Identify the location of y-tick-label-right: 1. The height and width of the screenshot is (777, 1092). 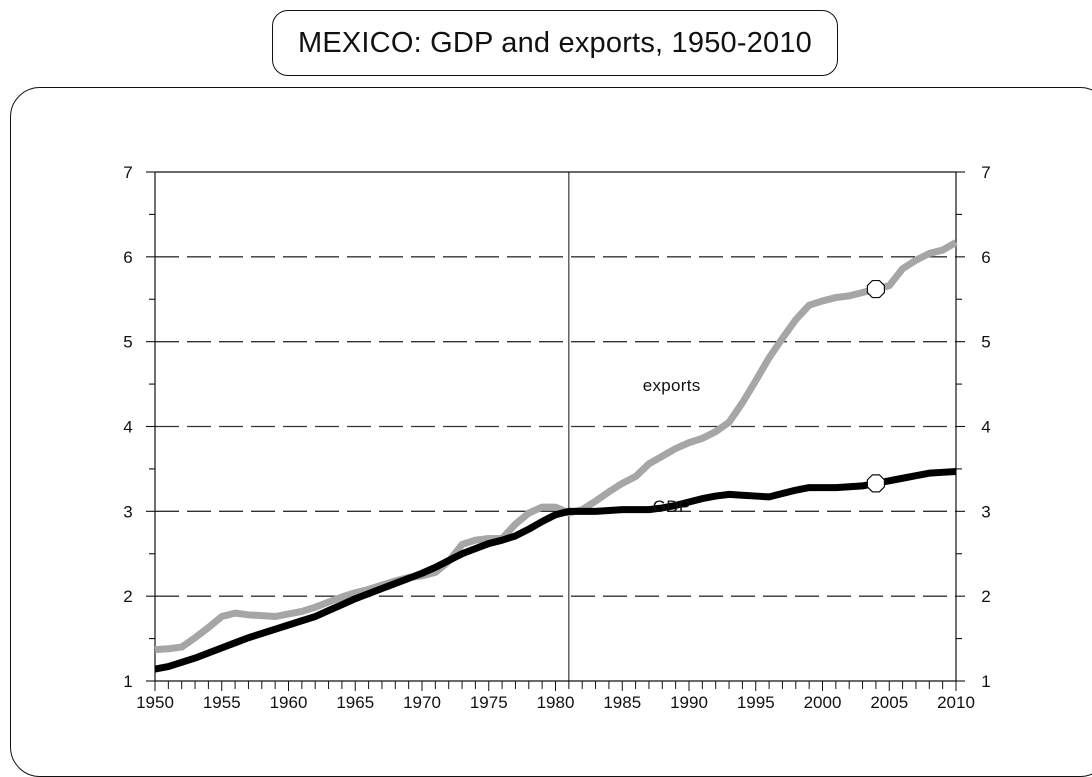
(985, 681).